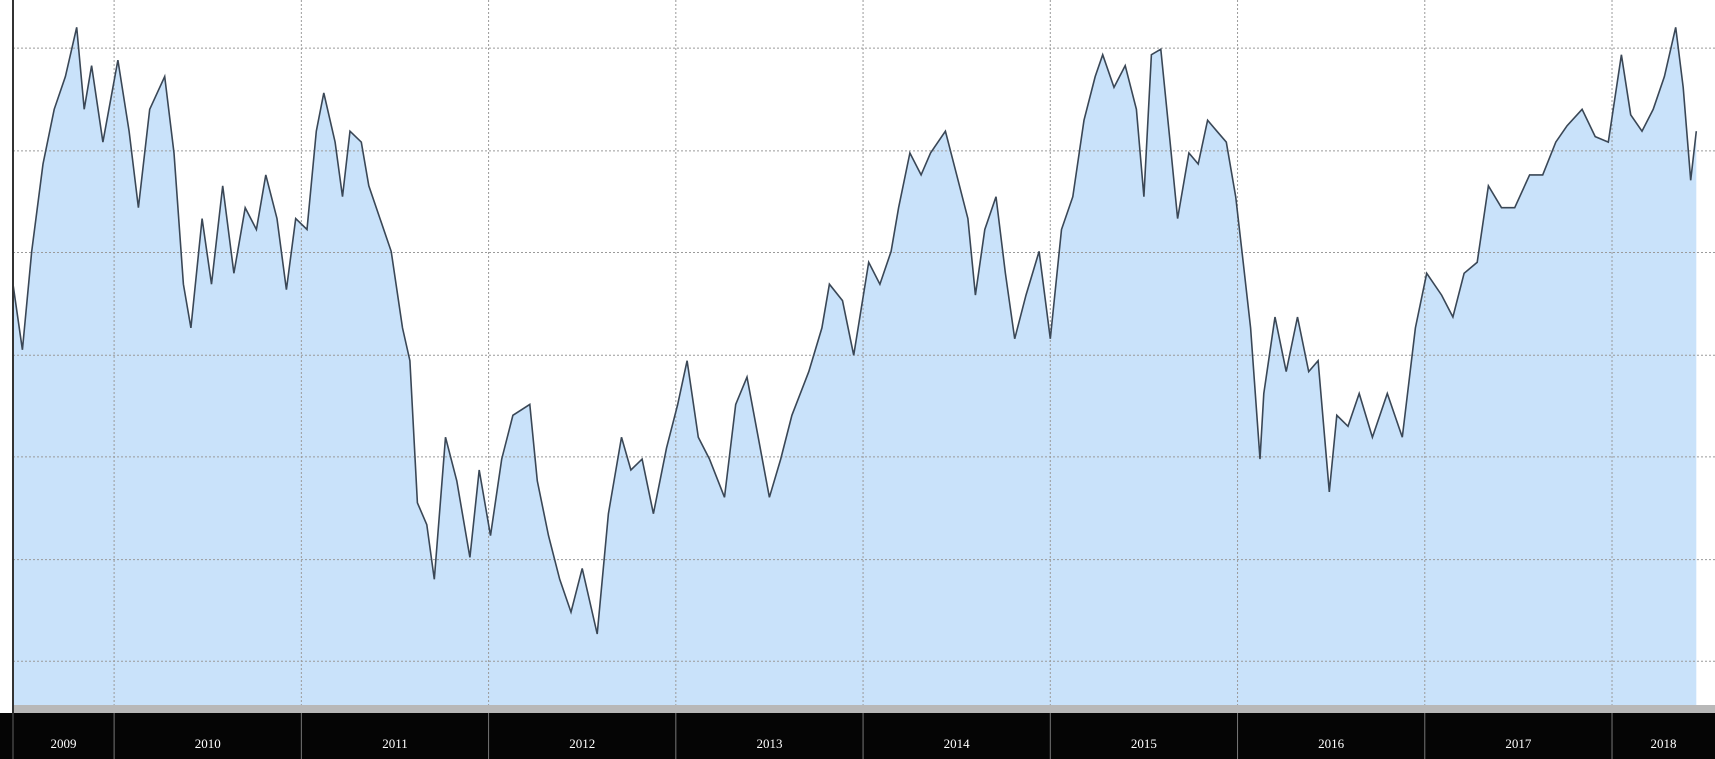 The height and width of the screenshot is (759, 1715). Describe the element at coordinates (208, 743) in the screenshot. I see `x-tick-label: 2010` at that location.